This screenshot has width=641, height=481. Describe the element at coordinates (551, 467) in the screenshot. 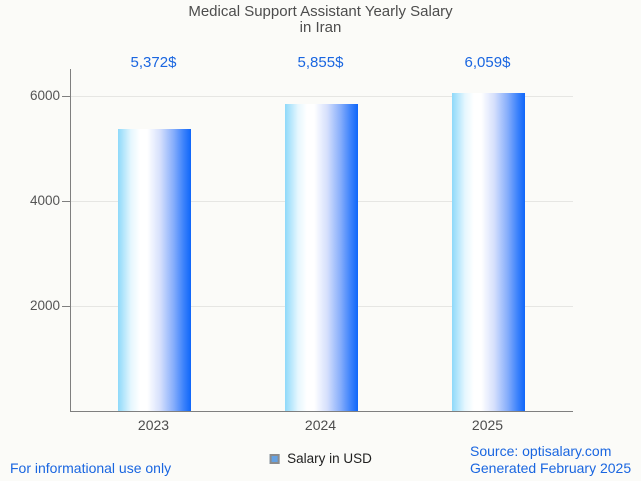

I see `generated-text: Generated February 2025` at that location.